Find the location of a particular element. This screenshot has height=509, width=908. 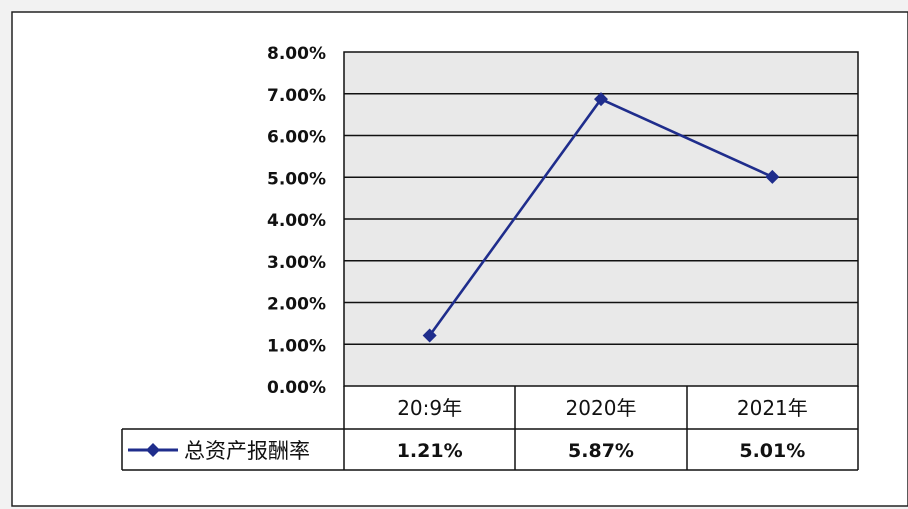

category-labels: 20:9年 2020年 2021年 is located at coordinates (602, 408).